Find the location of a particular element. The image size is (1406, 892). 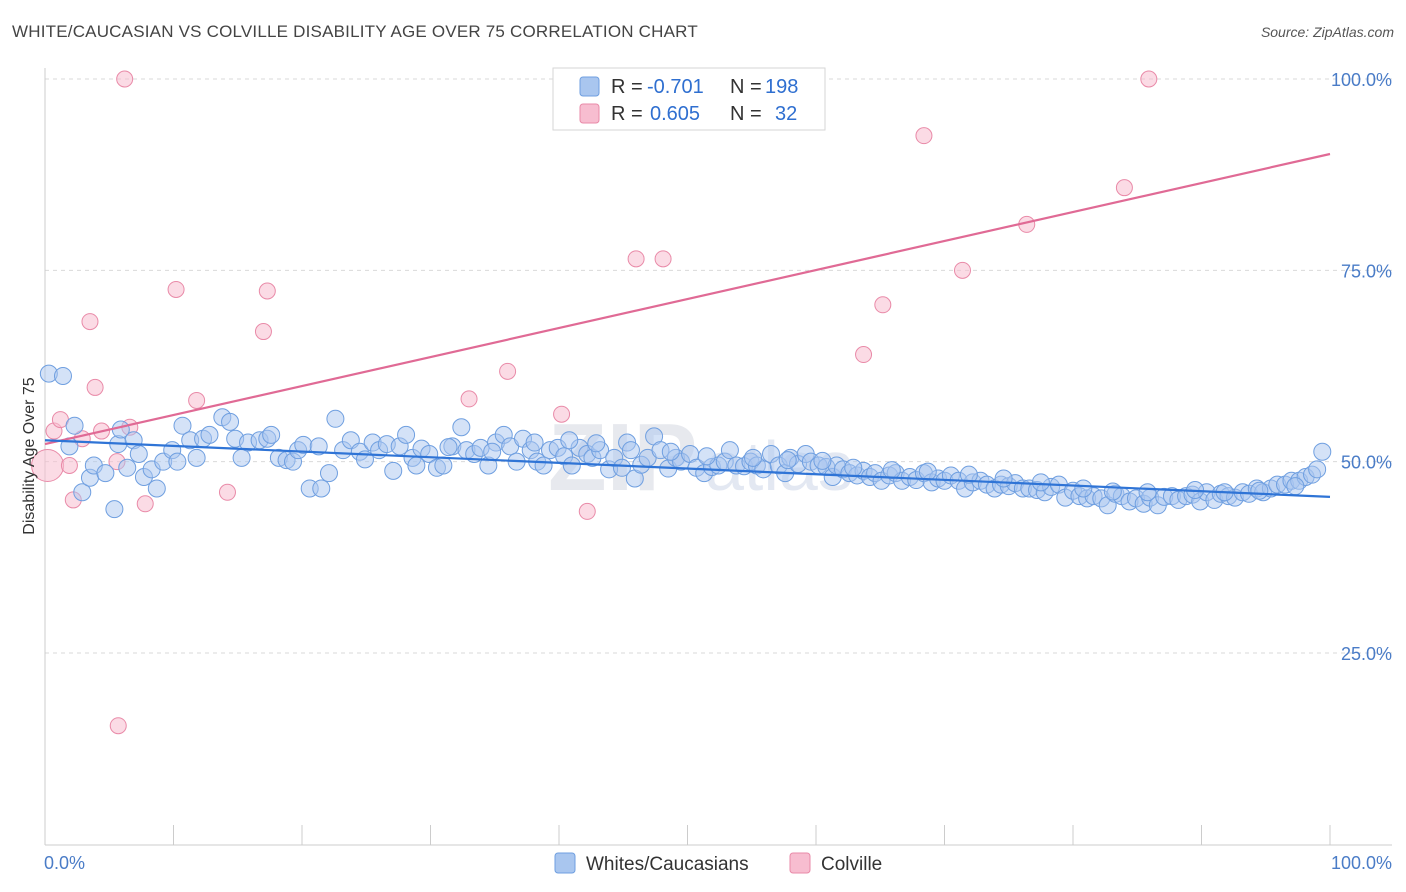

legend-swatch-colville is located at coordinates (589, 113).